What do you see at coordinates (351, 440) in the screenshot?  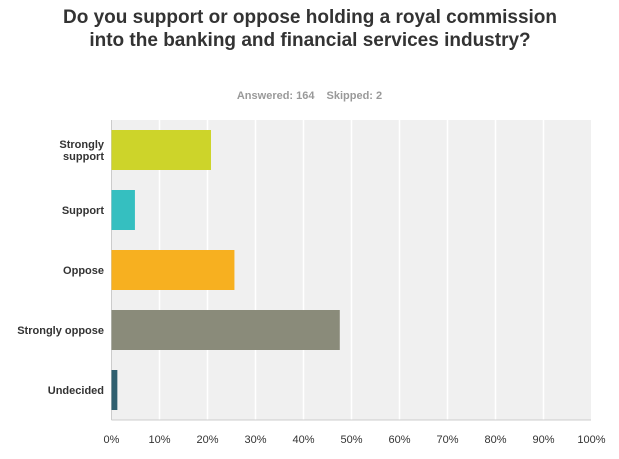 I see `x-tick-label: 50%` at bounding box center [351, 440].